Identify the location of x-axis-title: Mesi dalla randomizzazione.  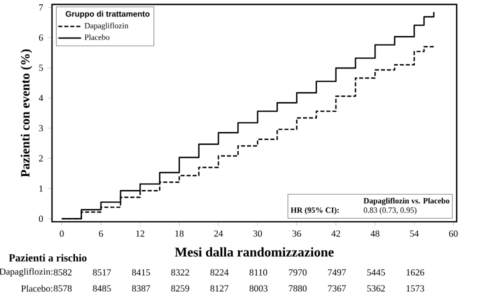
(254, 252).